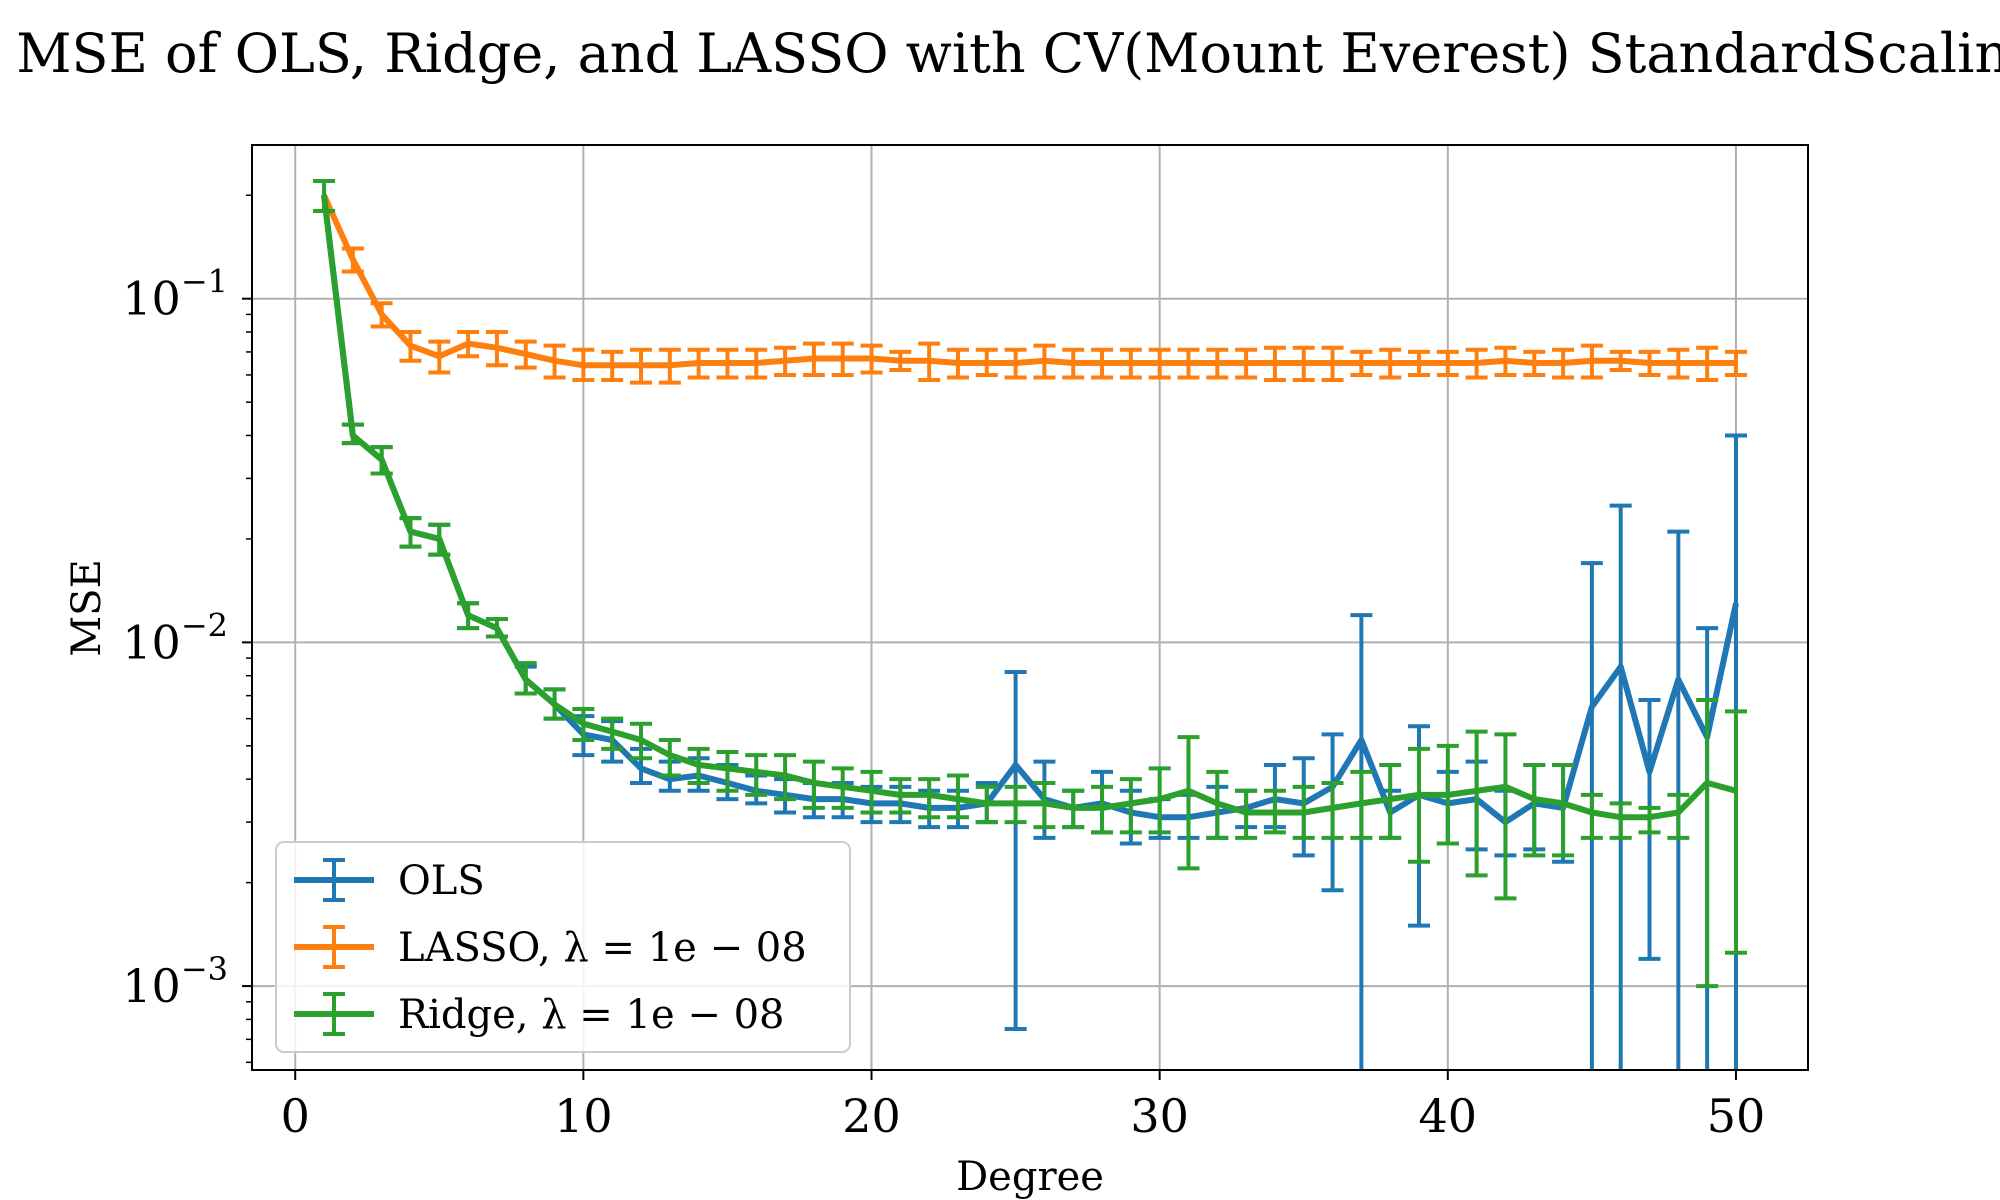  What do you see at coordinates (295, 1116) in the screenshot?
I see `x-tick-label: 0` at bounding box center [295, 1116].